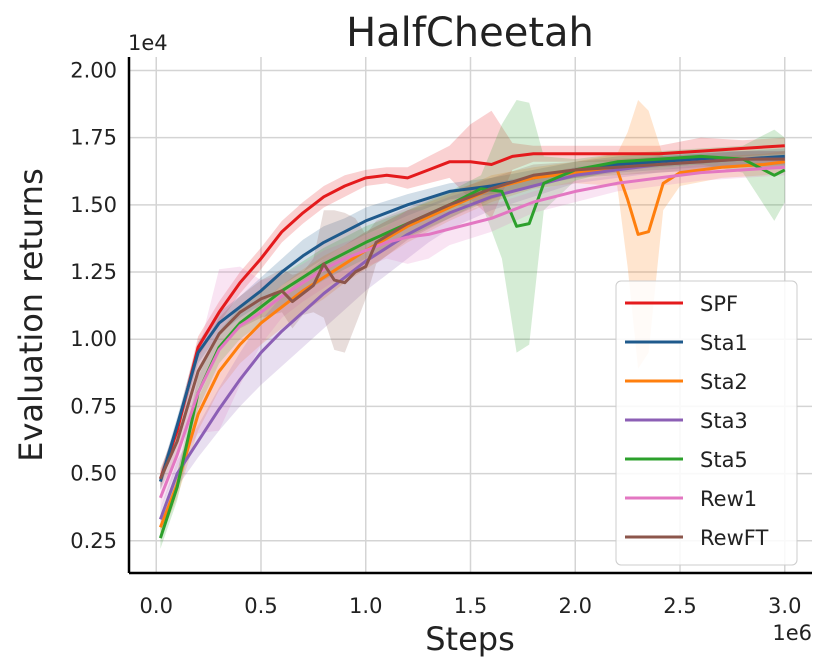 The image size is (823, 670). What do you see at coordinates (260, 606) in the screenshot?
I see `x-tick-label: 0.5` at bounding box center [260, 606].